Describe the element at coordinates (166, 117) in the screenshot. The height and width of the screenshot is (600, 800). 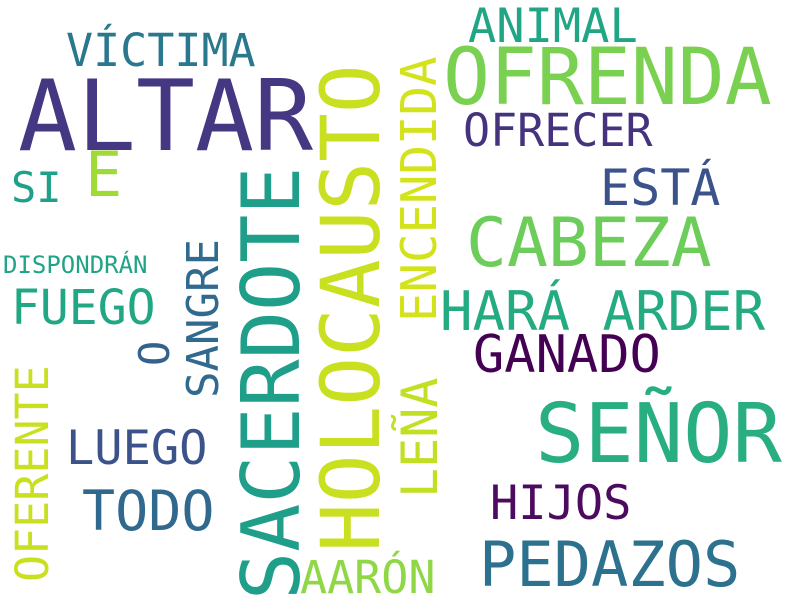
I see `word-altar: ALTAR` at that location.